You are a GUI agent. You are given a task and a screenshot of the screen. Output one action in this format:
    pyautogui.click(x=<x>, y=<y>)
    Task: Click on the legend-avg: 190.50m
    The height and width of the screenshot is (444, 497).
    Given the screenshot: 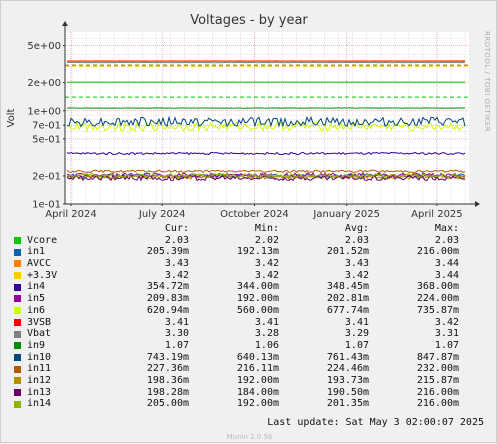 What is the action you would take?
    pyautogui.click(x=324, y=393)
    